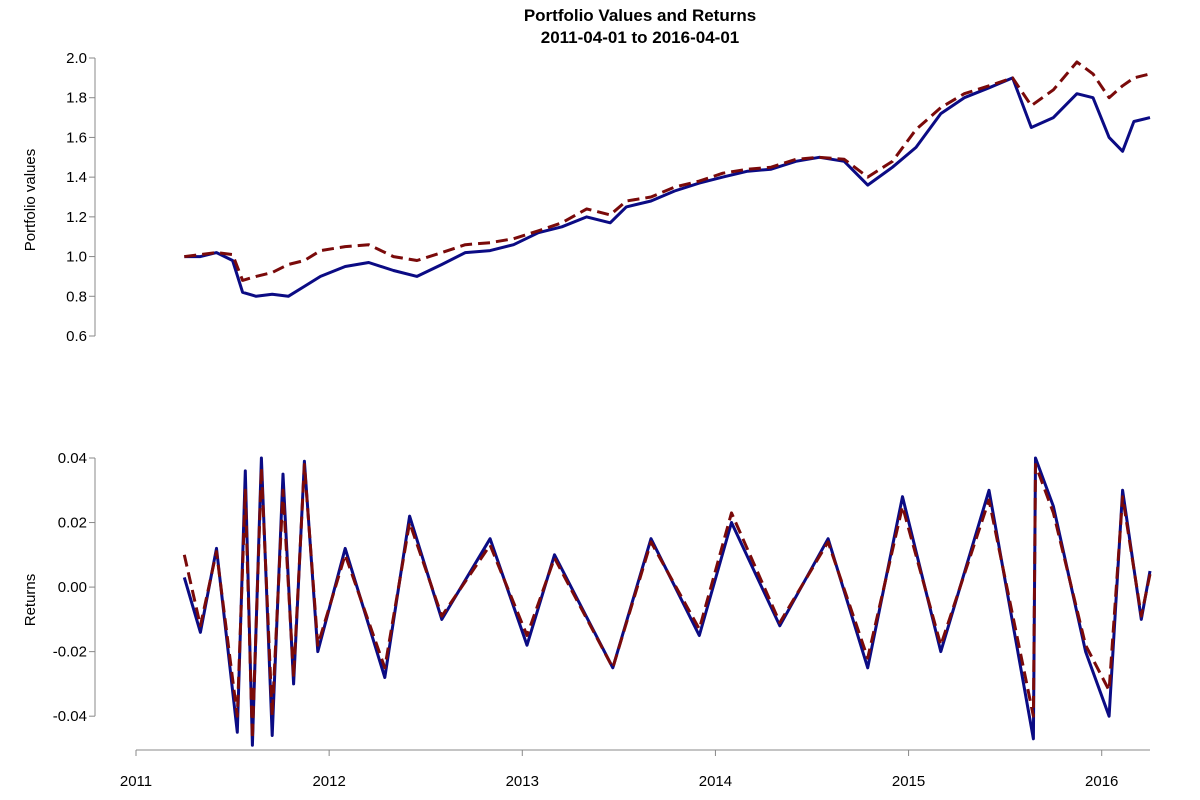 This screenshot has width=1200, height=800. What do you see at coordinates (1101, 781) in the screenshot?
I see `x-tick-label: 2016` at bounding box center [1101, 781].